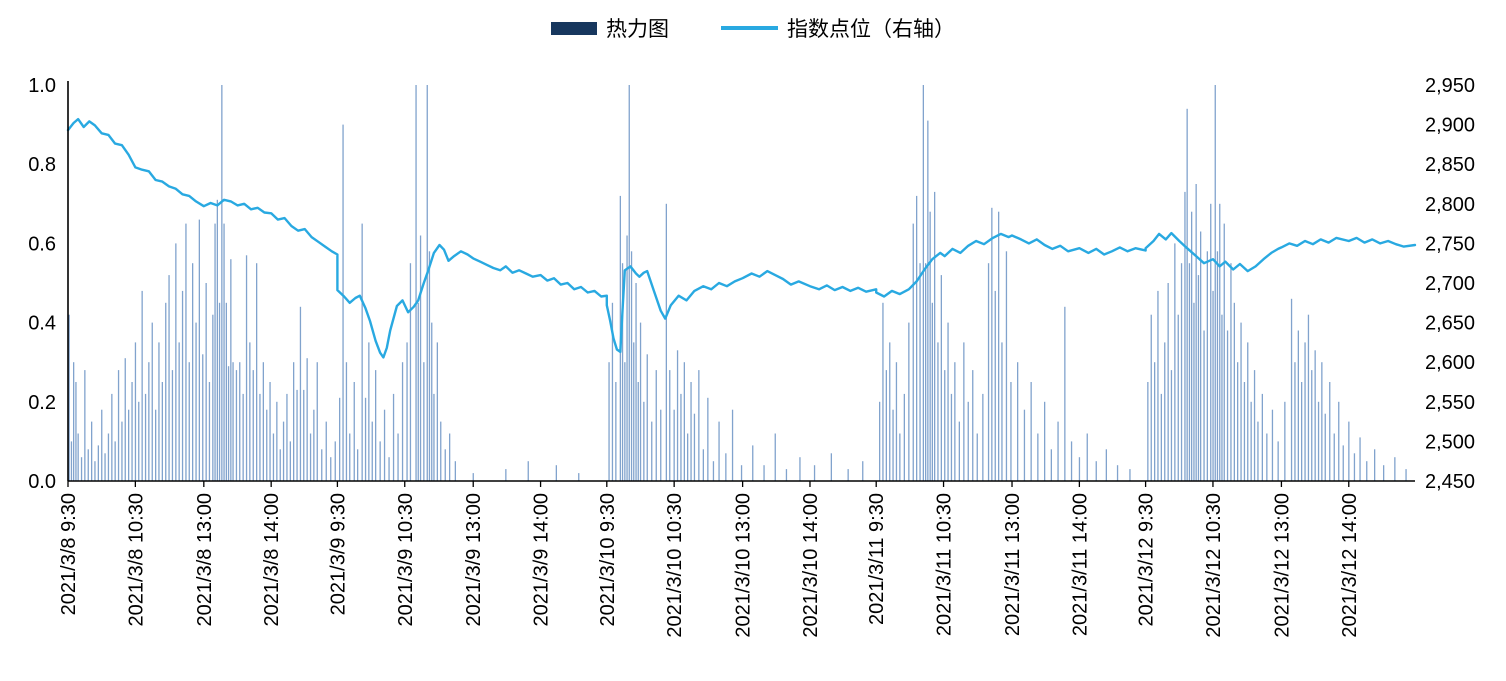 This screenshot has width=1506, height=681. What do you see at coordinates (1450, 165) in the screenshot?
I see `y-right-tick-label: 2,850` at bounding box center [1450, 165].